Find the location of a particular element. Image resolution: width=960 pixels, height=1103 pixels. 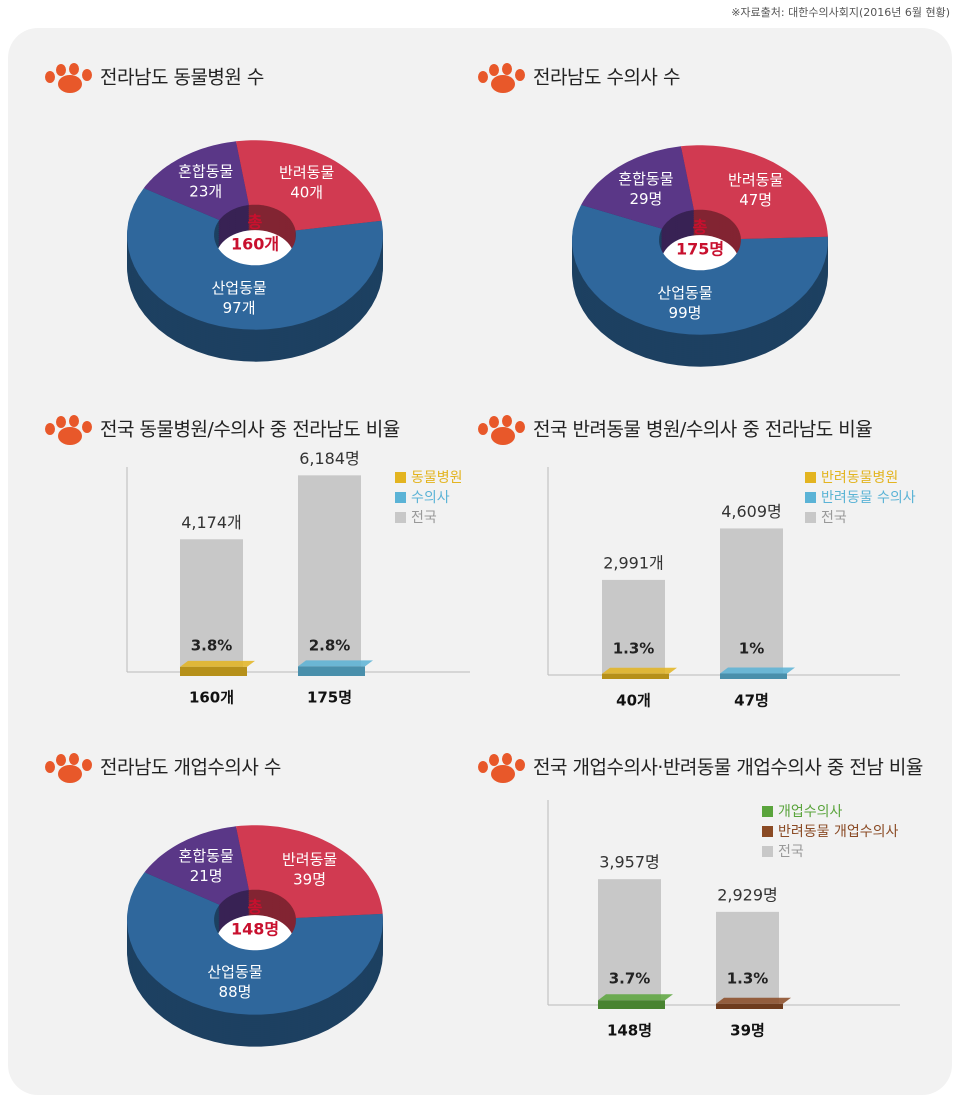

panel-title: 전라남도 개업수의사 수 is located at coordinates (190, 768).